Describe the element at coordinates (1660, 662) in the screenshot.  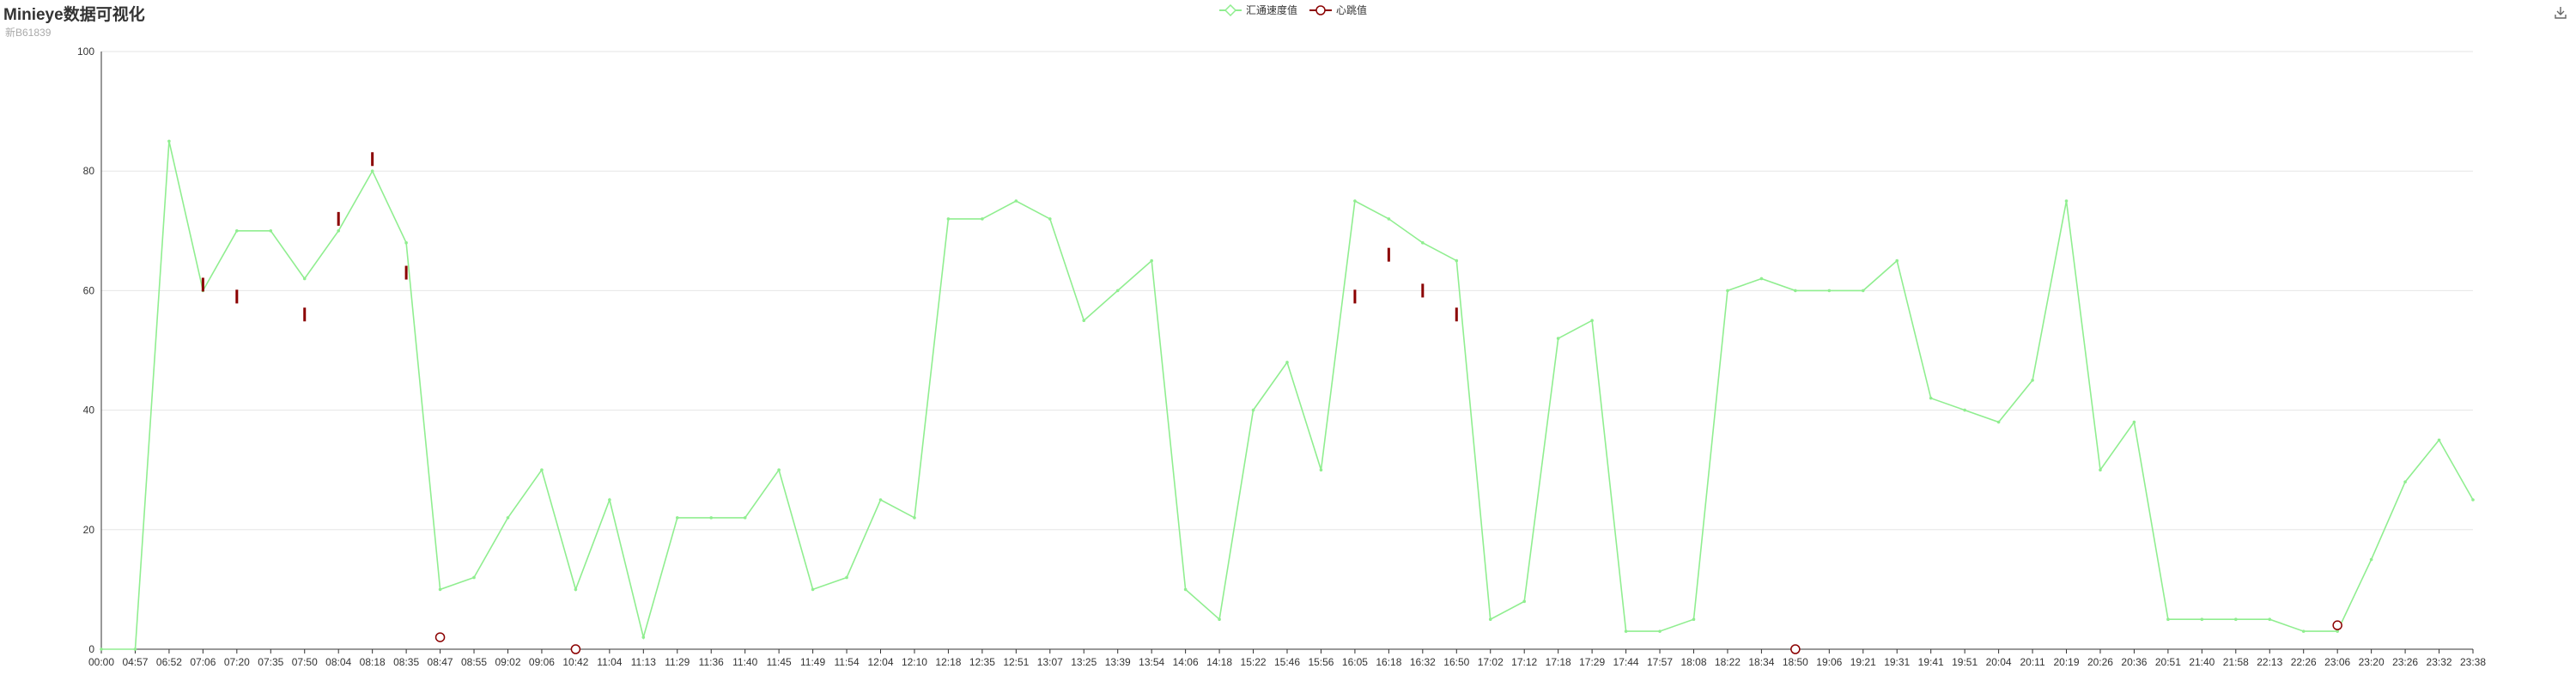
I see `x-tick-label: 17:57` at that location.